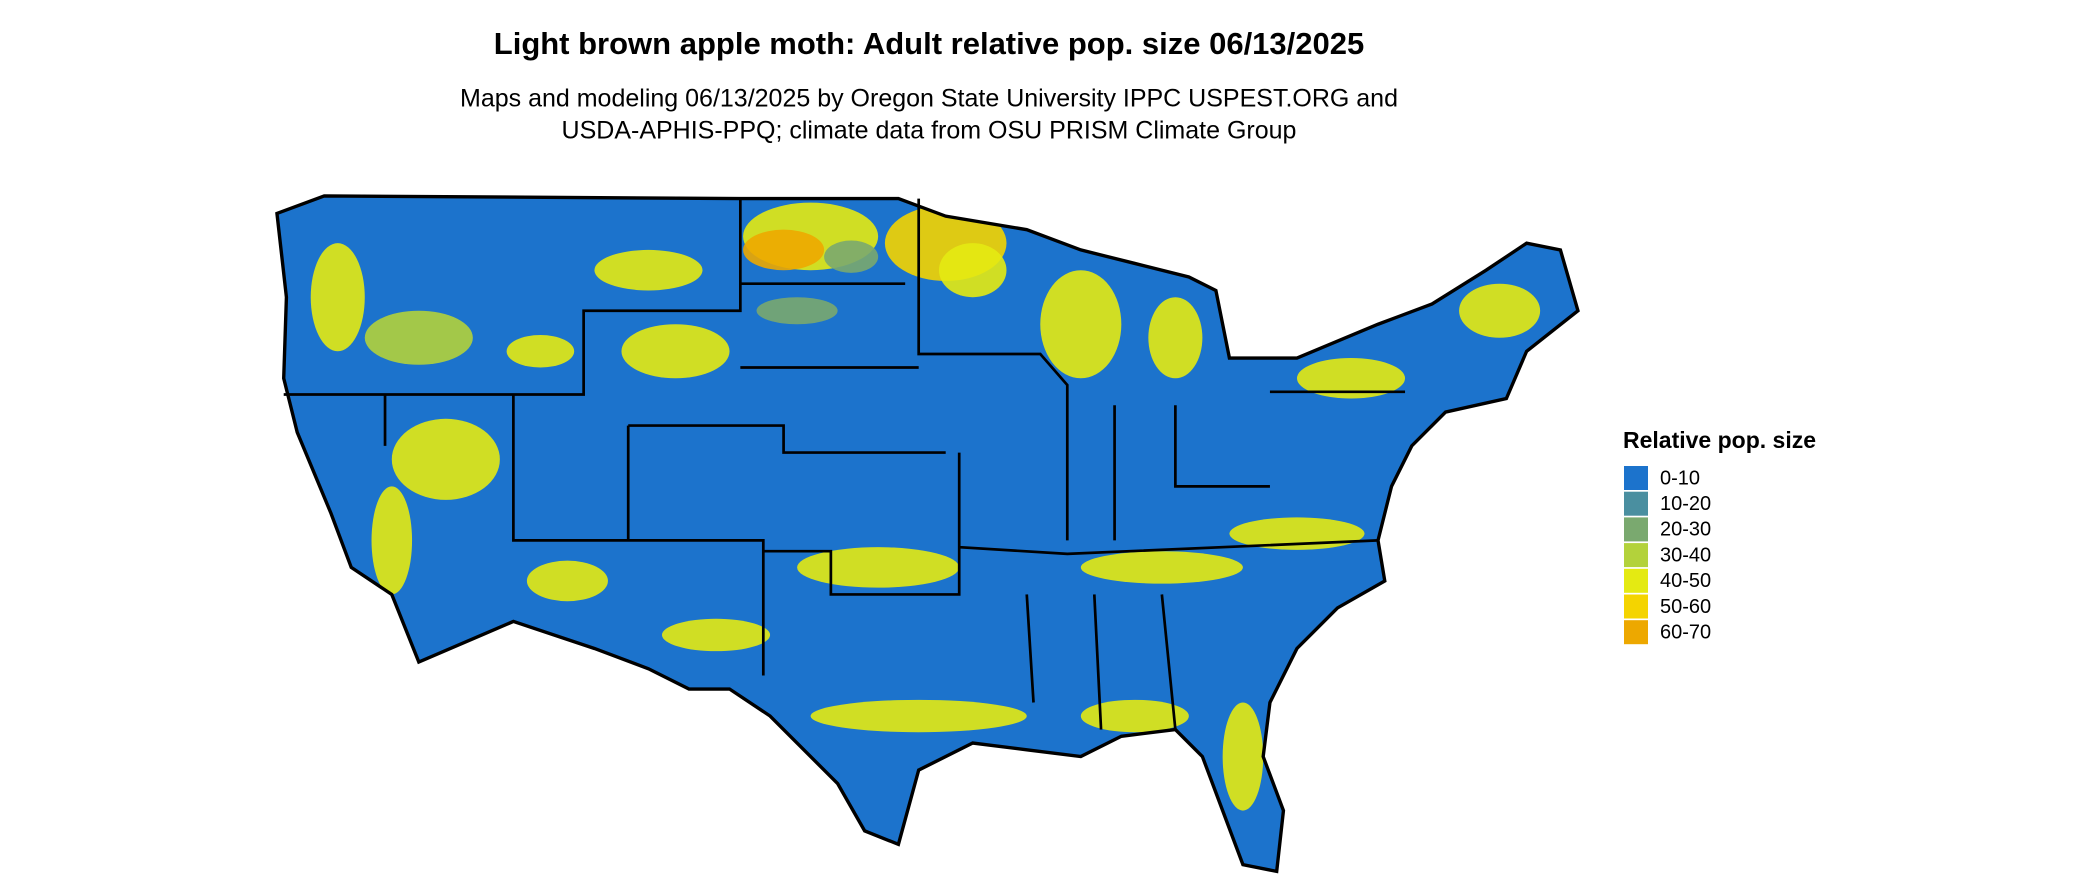 The height and width of the screenshot is (892, 2100). I want to click on legend-label: 30-40, so click(1685, 555).